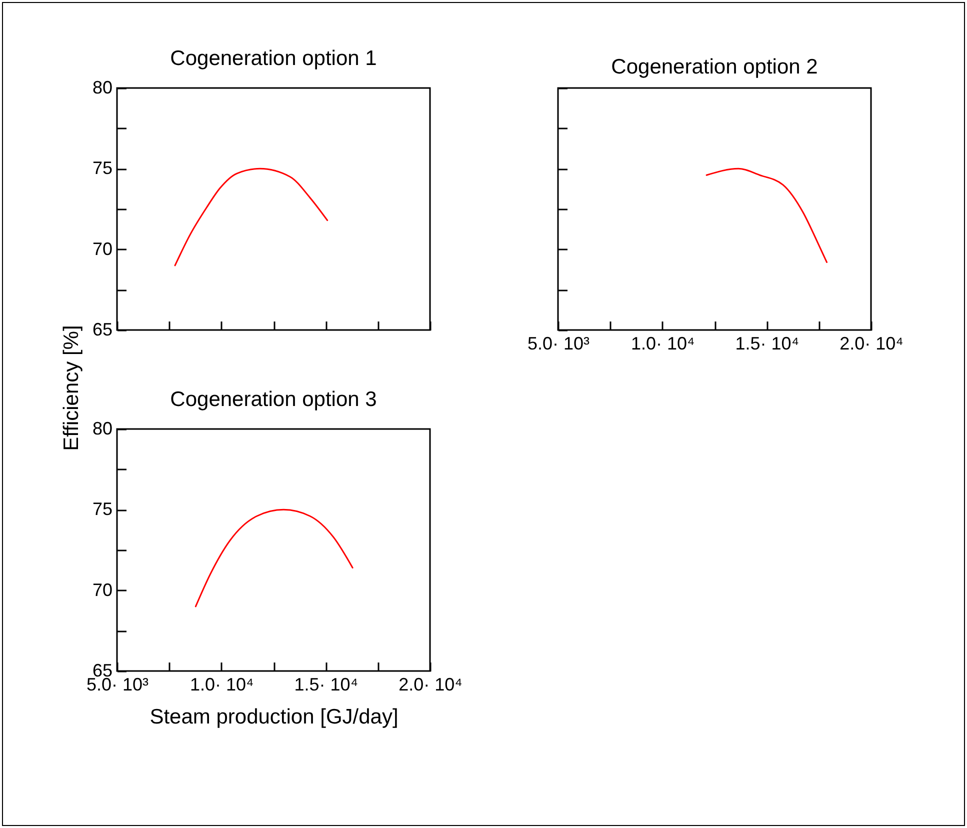 The image size is (967, 828). I want to click on x-axis-title: Steam production [GJ/day], so click(274, 717).